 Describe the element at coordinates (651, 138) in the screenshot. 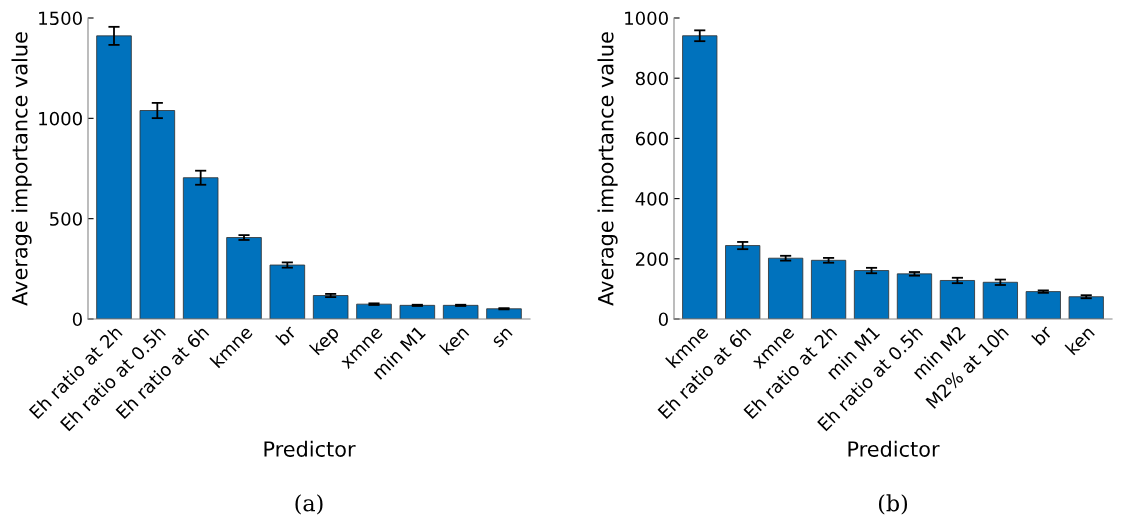

I see `y-tick-label: 600` at that location.